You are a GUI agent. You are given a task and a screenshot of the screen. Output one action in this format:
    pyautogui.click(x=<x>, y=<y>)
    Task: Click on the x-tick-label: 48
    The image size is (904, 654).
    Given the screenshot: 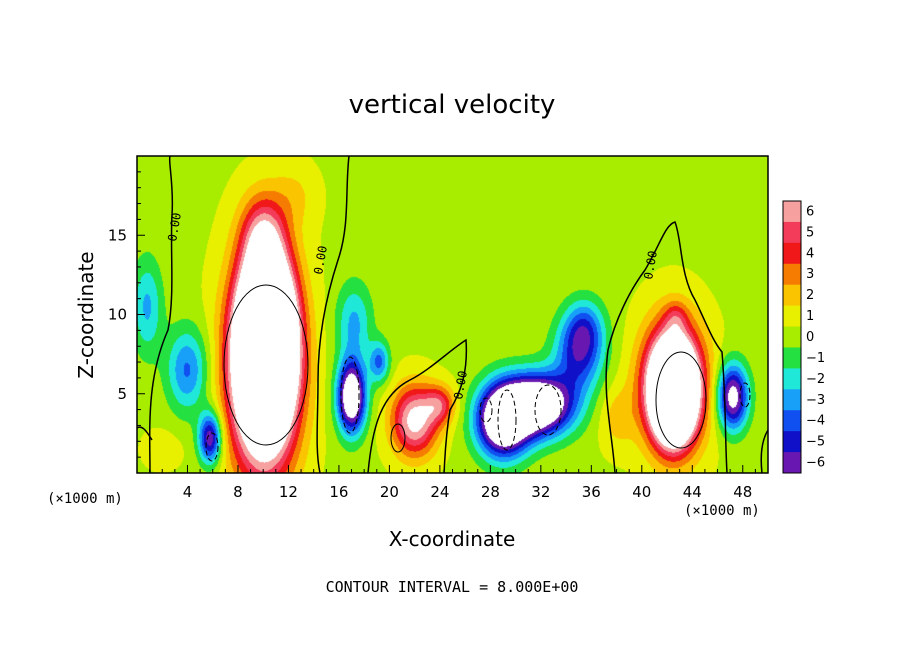 What is the action you would take?
    pyautogui.click(x=742, y=492)
    